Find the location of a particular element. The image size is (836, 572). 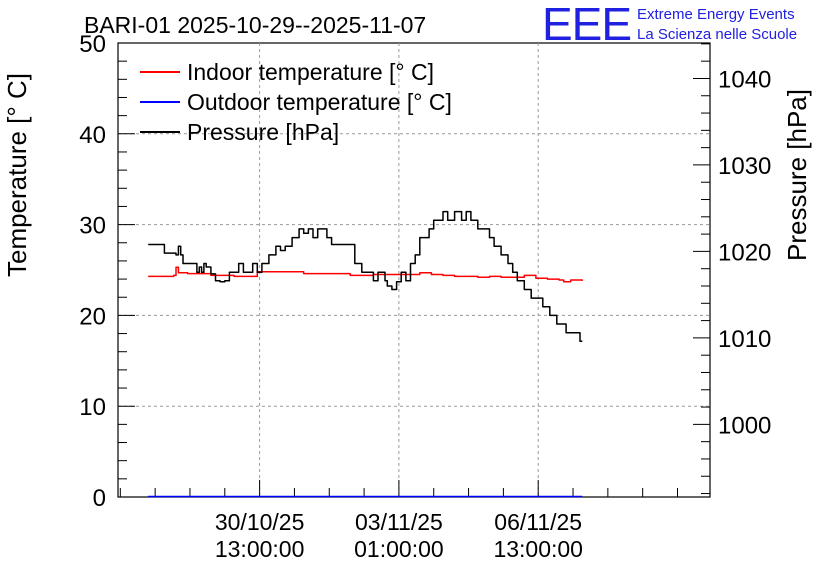

y2-tick-label: 1040 is located at coordinates (744, 79).